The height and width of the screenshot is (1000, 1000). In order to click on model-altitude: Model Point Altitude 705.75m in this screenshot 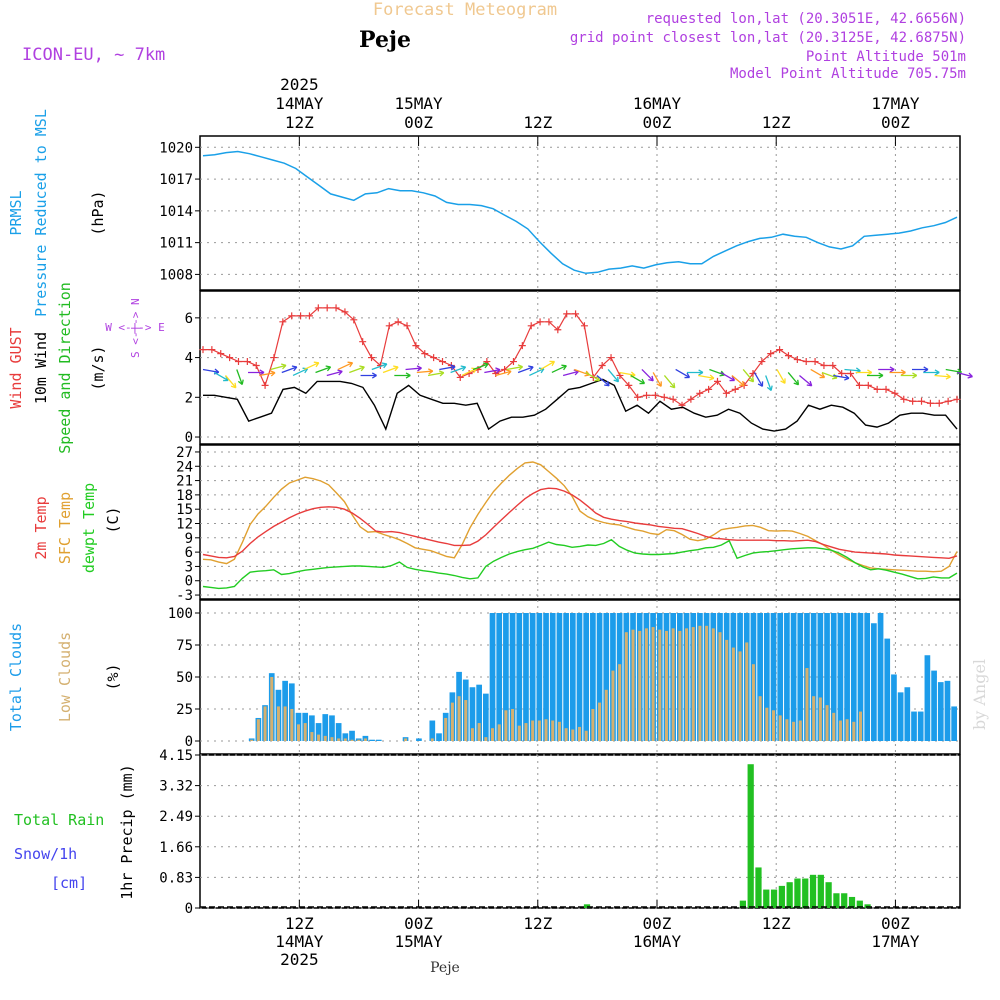, I will do `click(848, 74)`.